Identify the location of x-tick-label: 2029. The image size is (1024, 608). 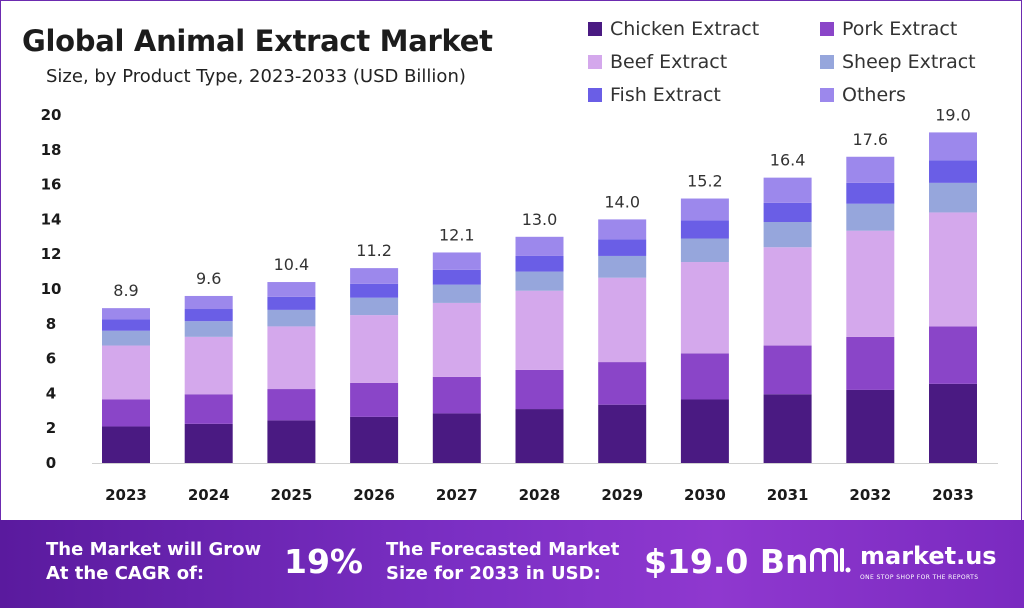
(622, 495).